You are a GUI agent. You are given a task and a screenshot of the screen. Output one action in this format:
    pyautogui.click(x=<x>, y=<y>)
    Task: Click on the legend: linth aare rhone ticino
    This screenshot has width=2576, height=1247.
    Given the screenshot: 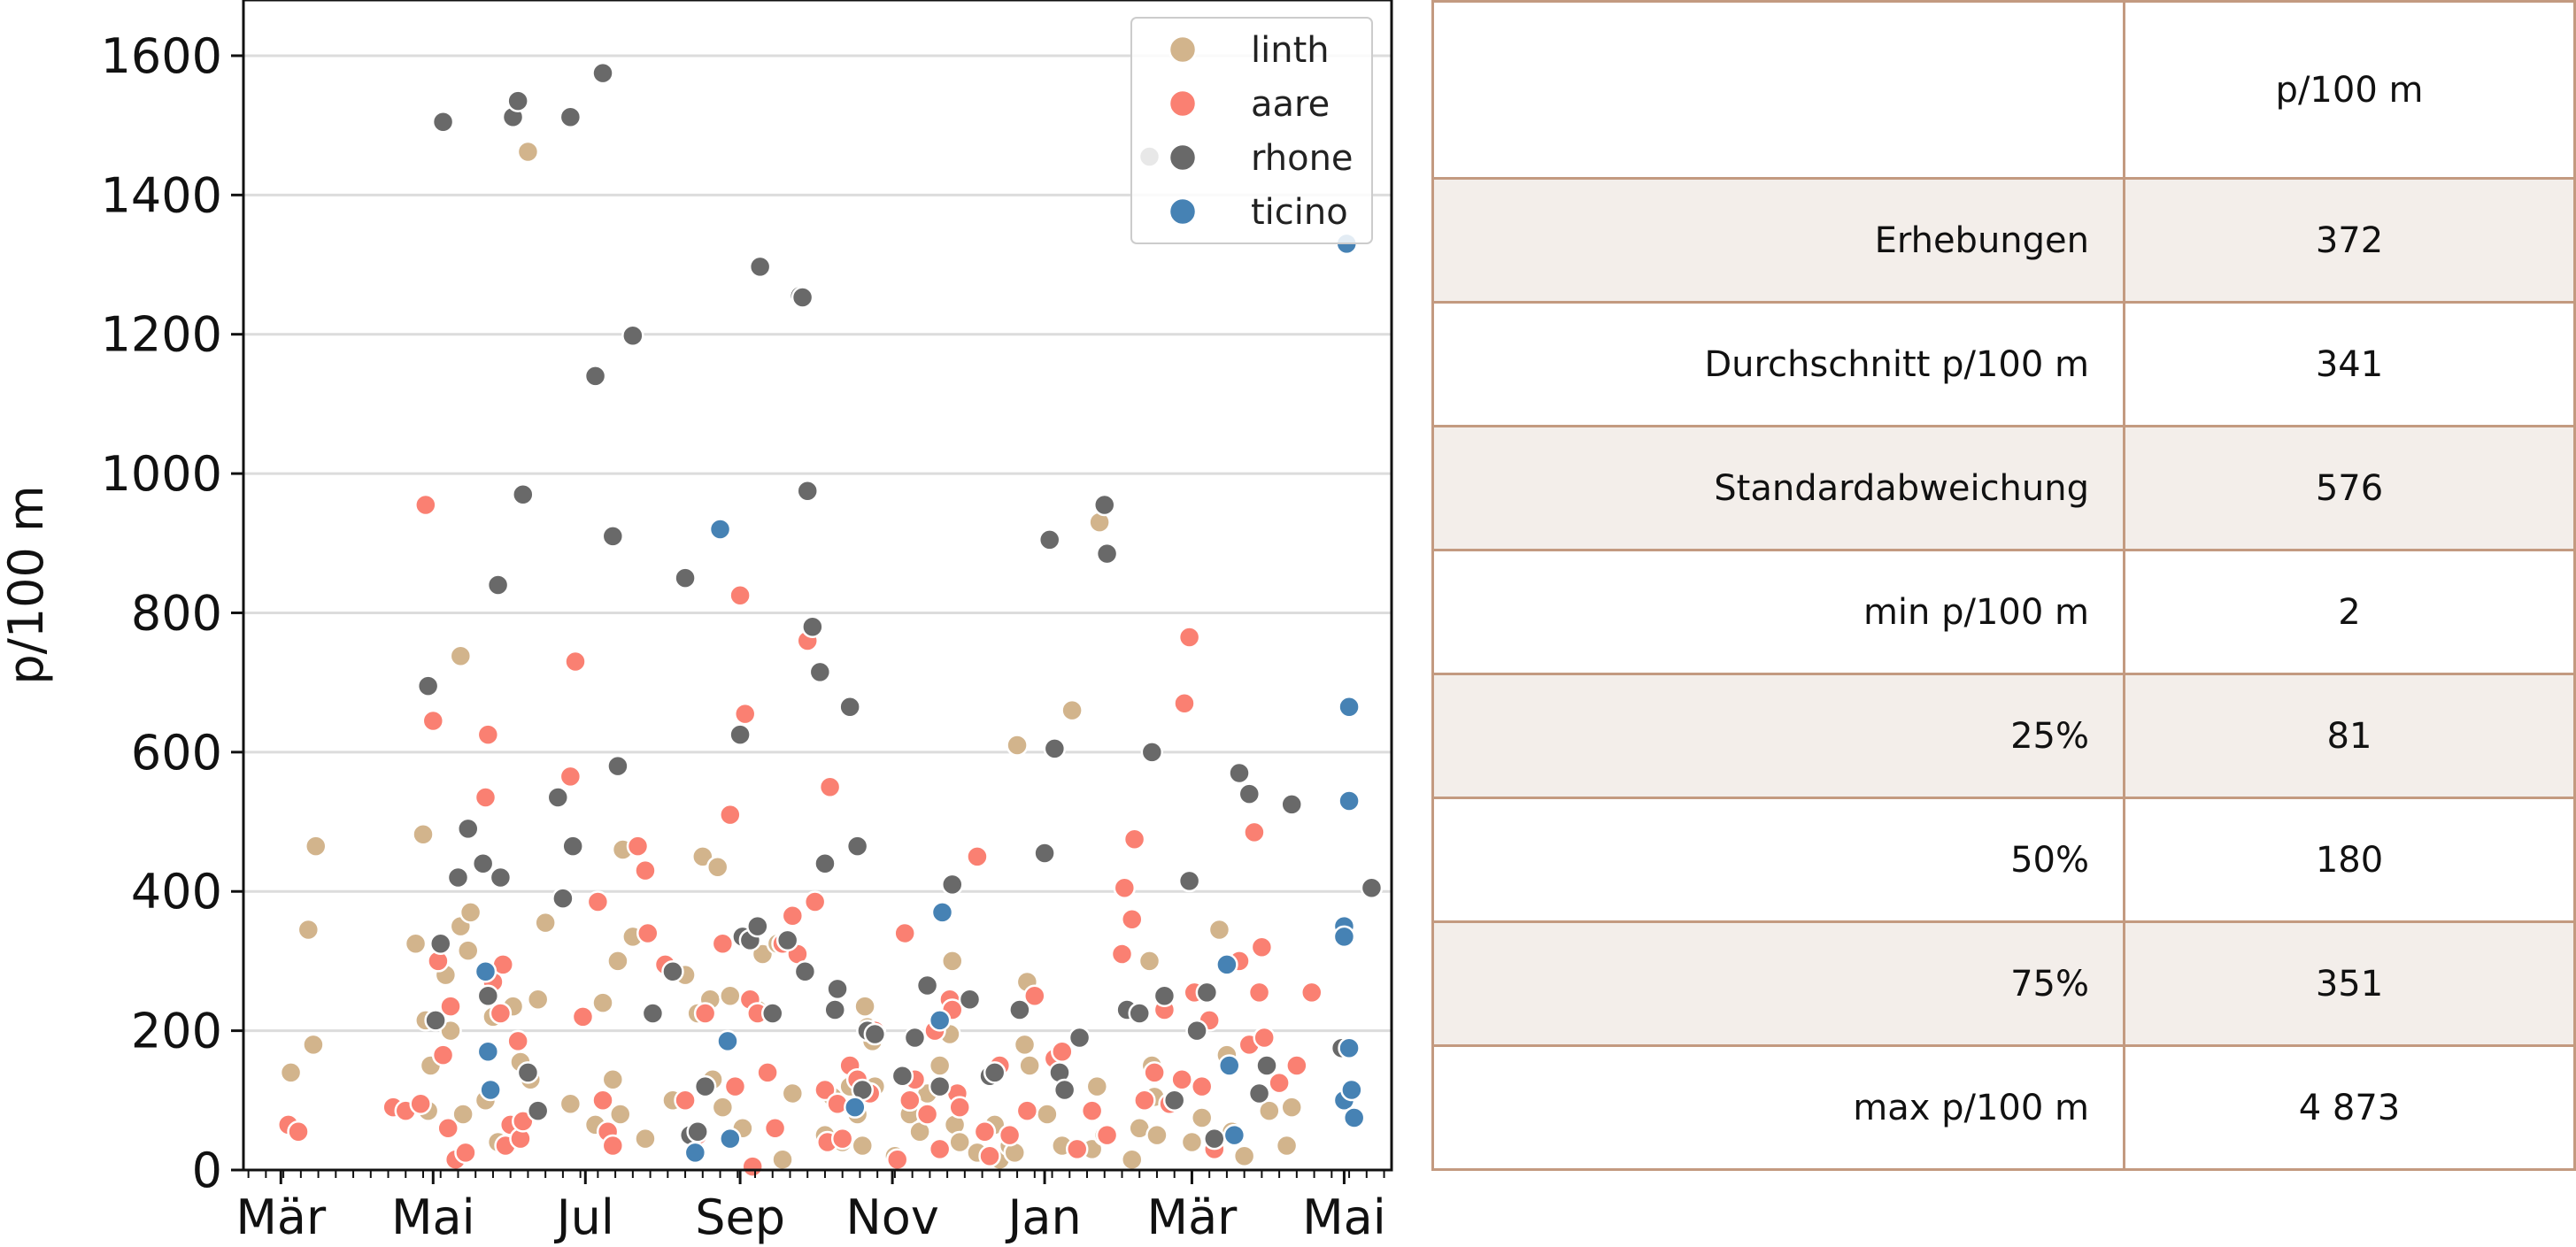 What is the action you would take?
    pyautogui.click(x=1251, y=130)
    